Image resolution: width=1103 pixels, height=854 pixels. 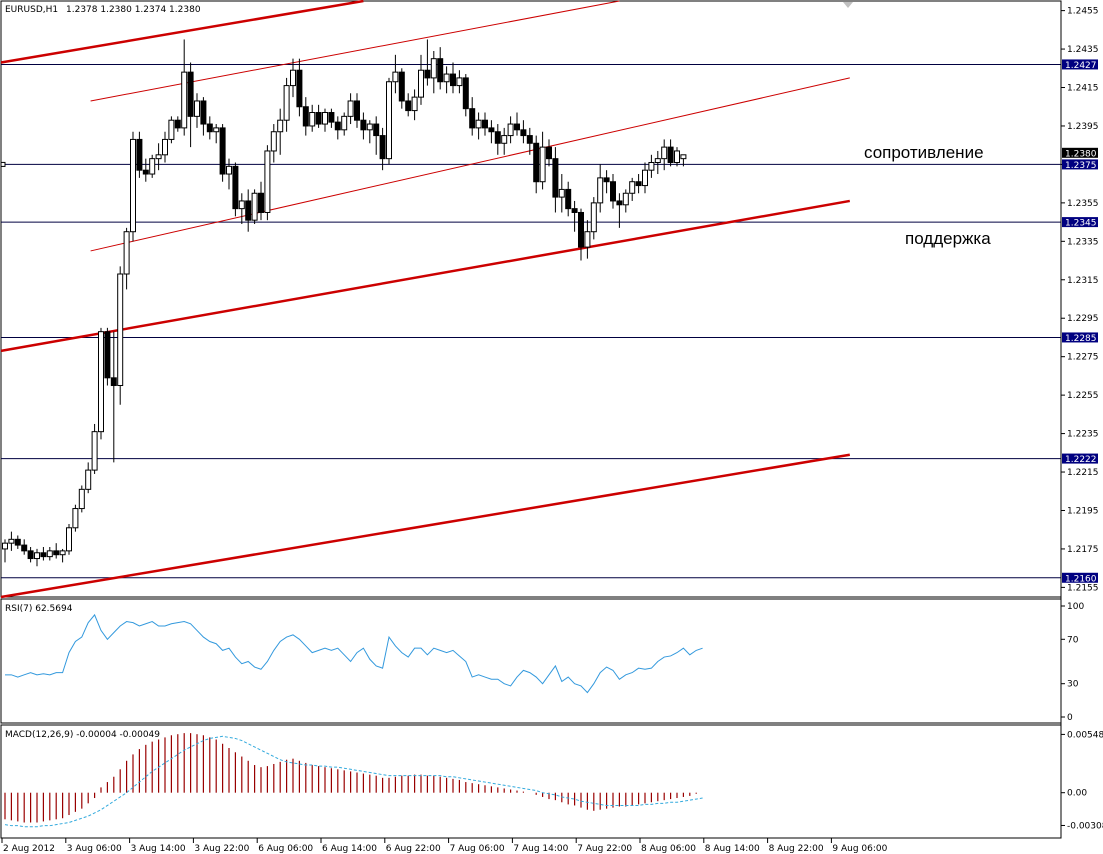 I want to click on time-tick-label: 9 Aug 06:00, so click(x=859, y=849).